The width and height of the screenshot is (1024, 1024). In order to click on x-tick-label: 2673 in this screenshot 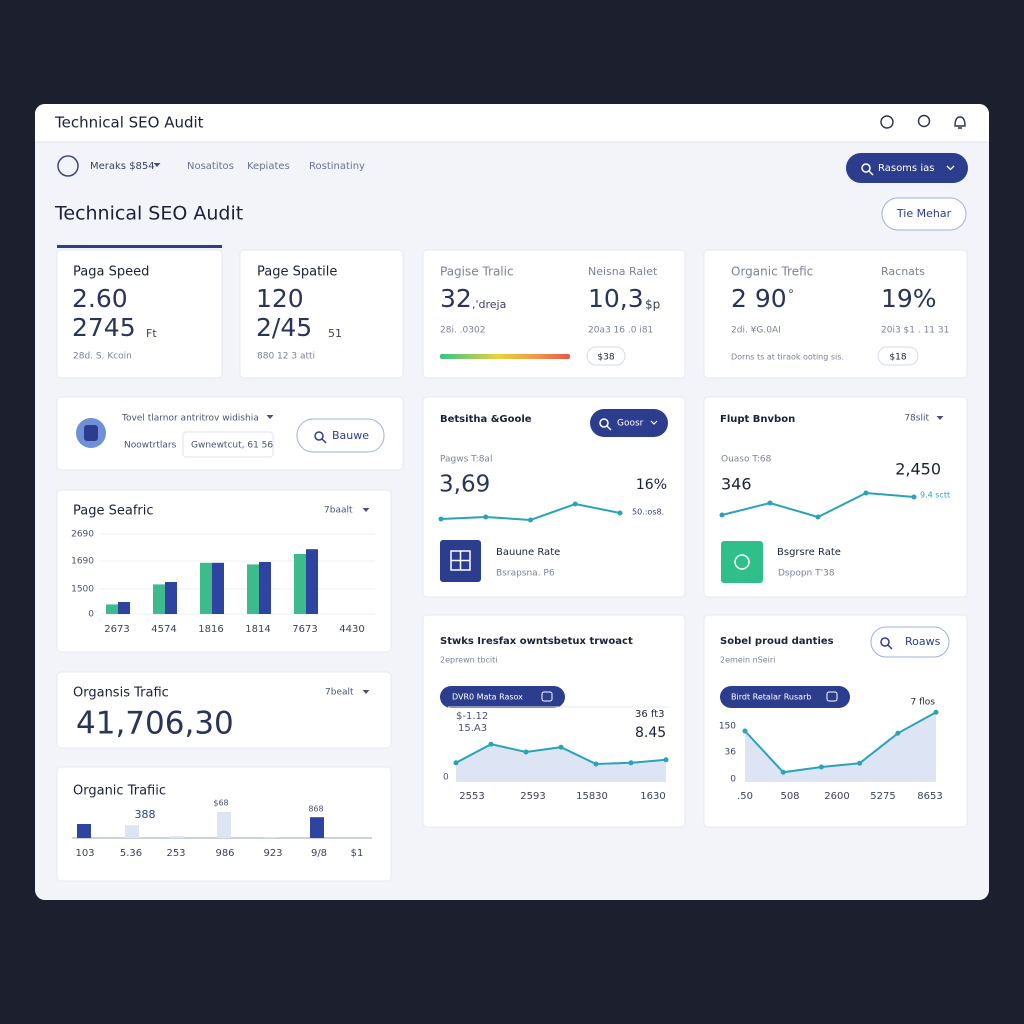, I will do `click(116, 629)`.